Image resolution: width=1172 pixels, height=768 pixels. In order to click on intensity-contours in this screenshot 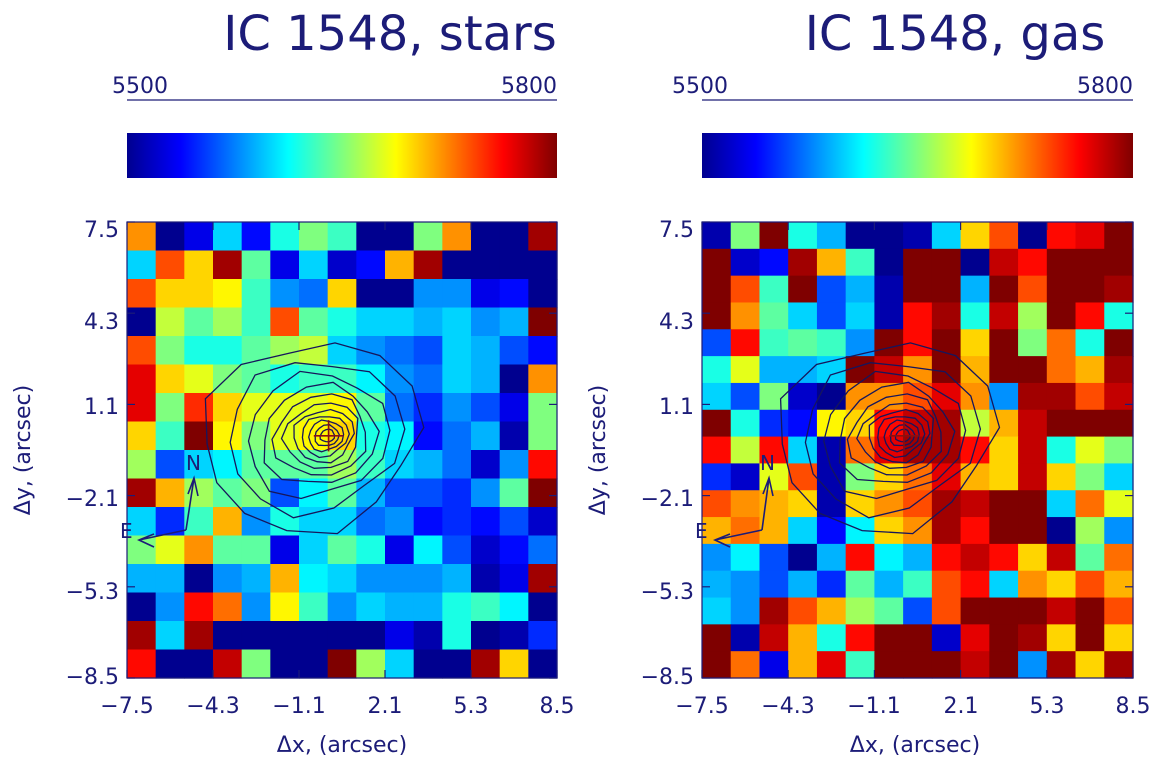, I will do `click(314, 438)`.